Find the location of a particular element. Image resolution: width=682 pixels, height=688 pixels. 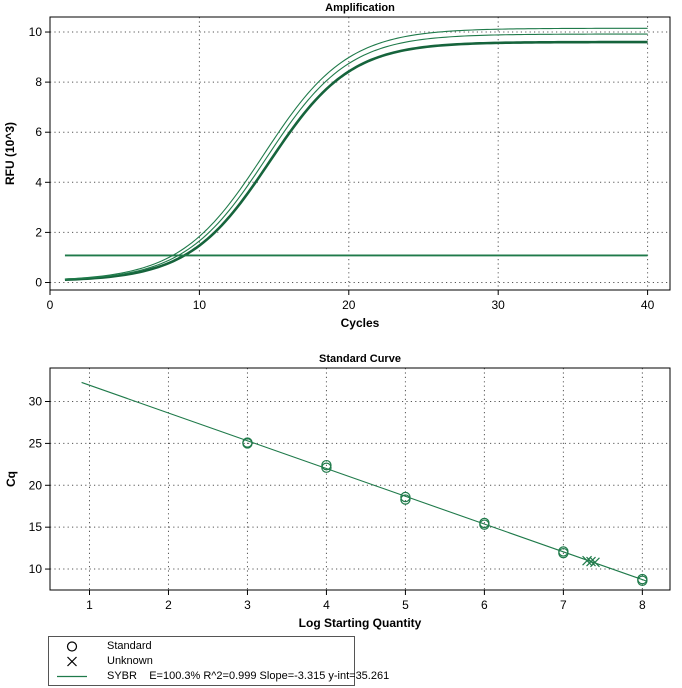

amp-xtick-label-4: 40 is located at coordinates (648, 305).